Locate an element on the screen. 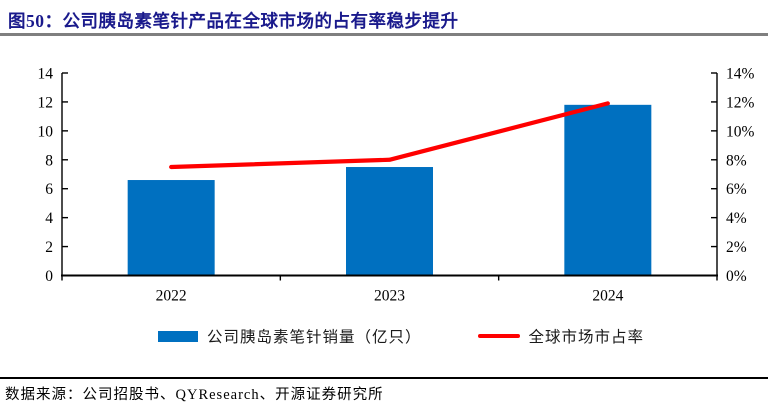 This screenshot has width=774, height=410. y-right-tick-label: 0% is located at coordinates (736, 276).